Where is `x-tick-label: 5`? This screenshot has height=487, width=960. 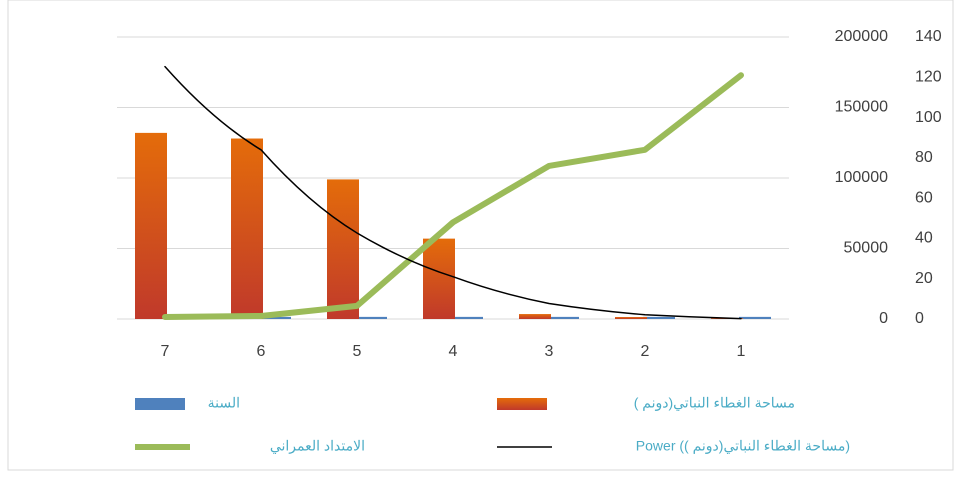
x-tick-label: 5 is located at coordinates (357, 351).